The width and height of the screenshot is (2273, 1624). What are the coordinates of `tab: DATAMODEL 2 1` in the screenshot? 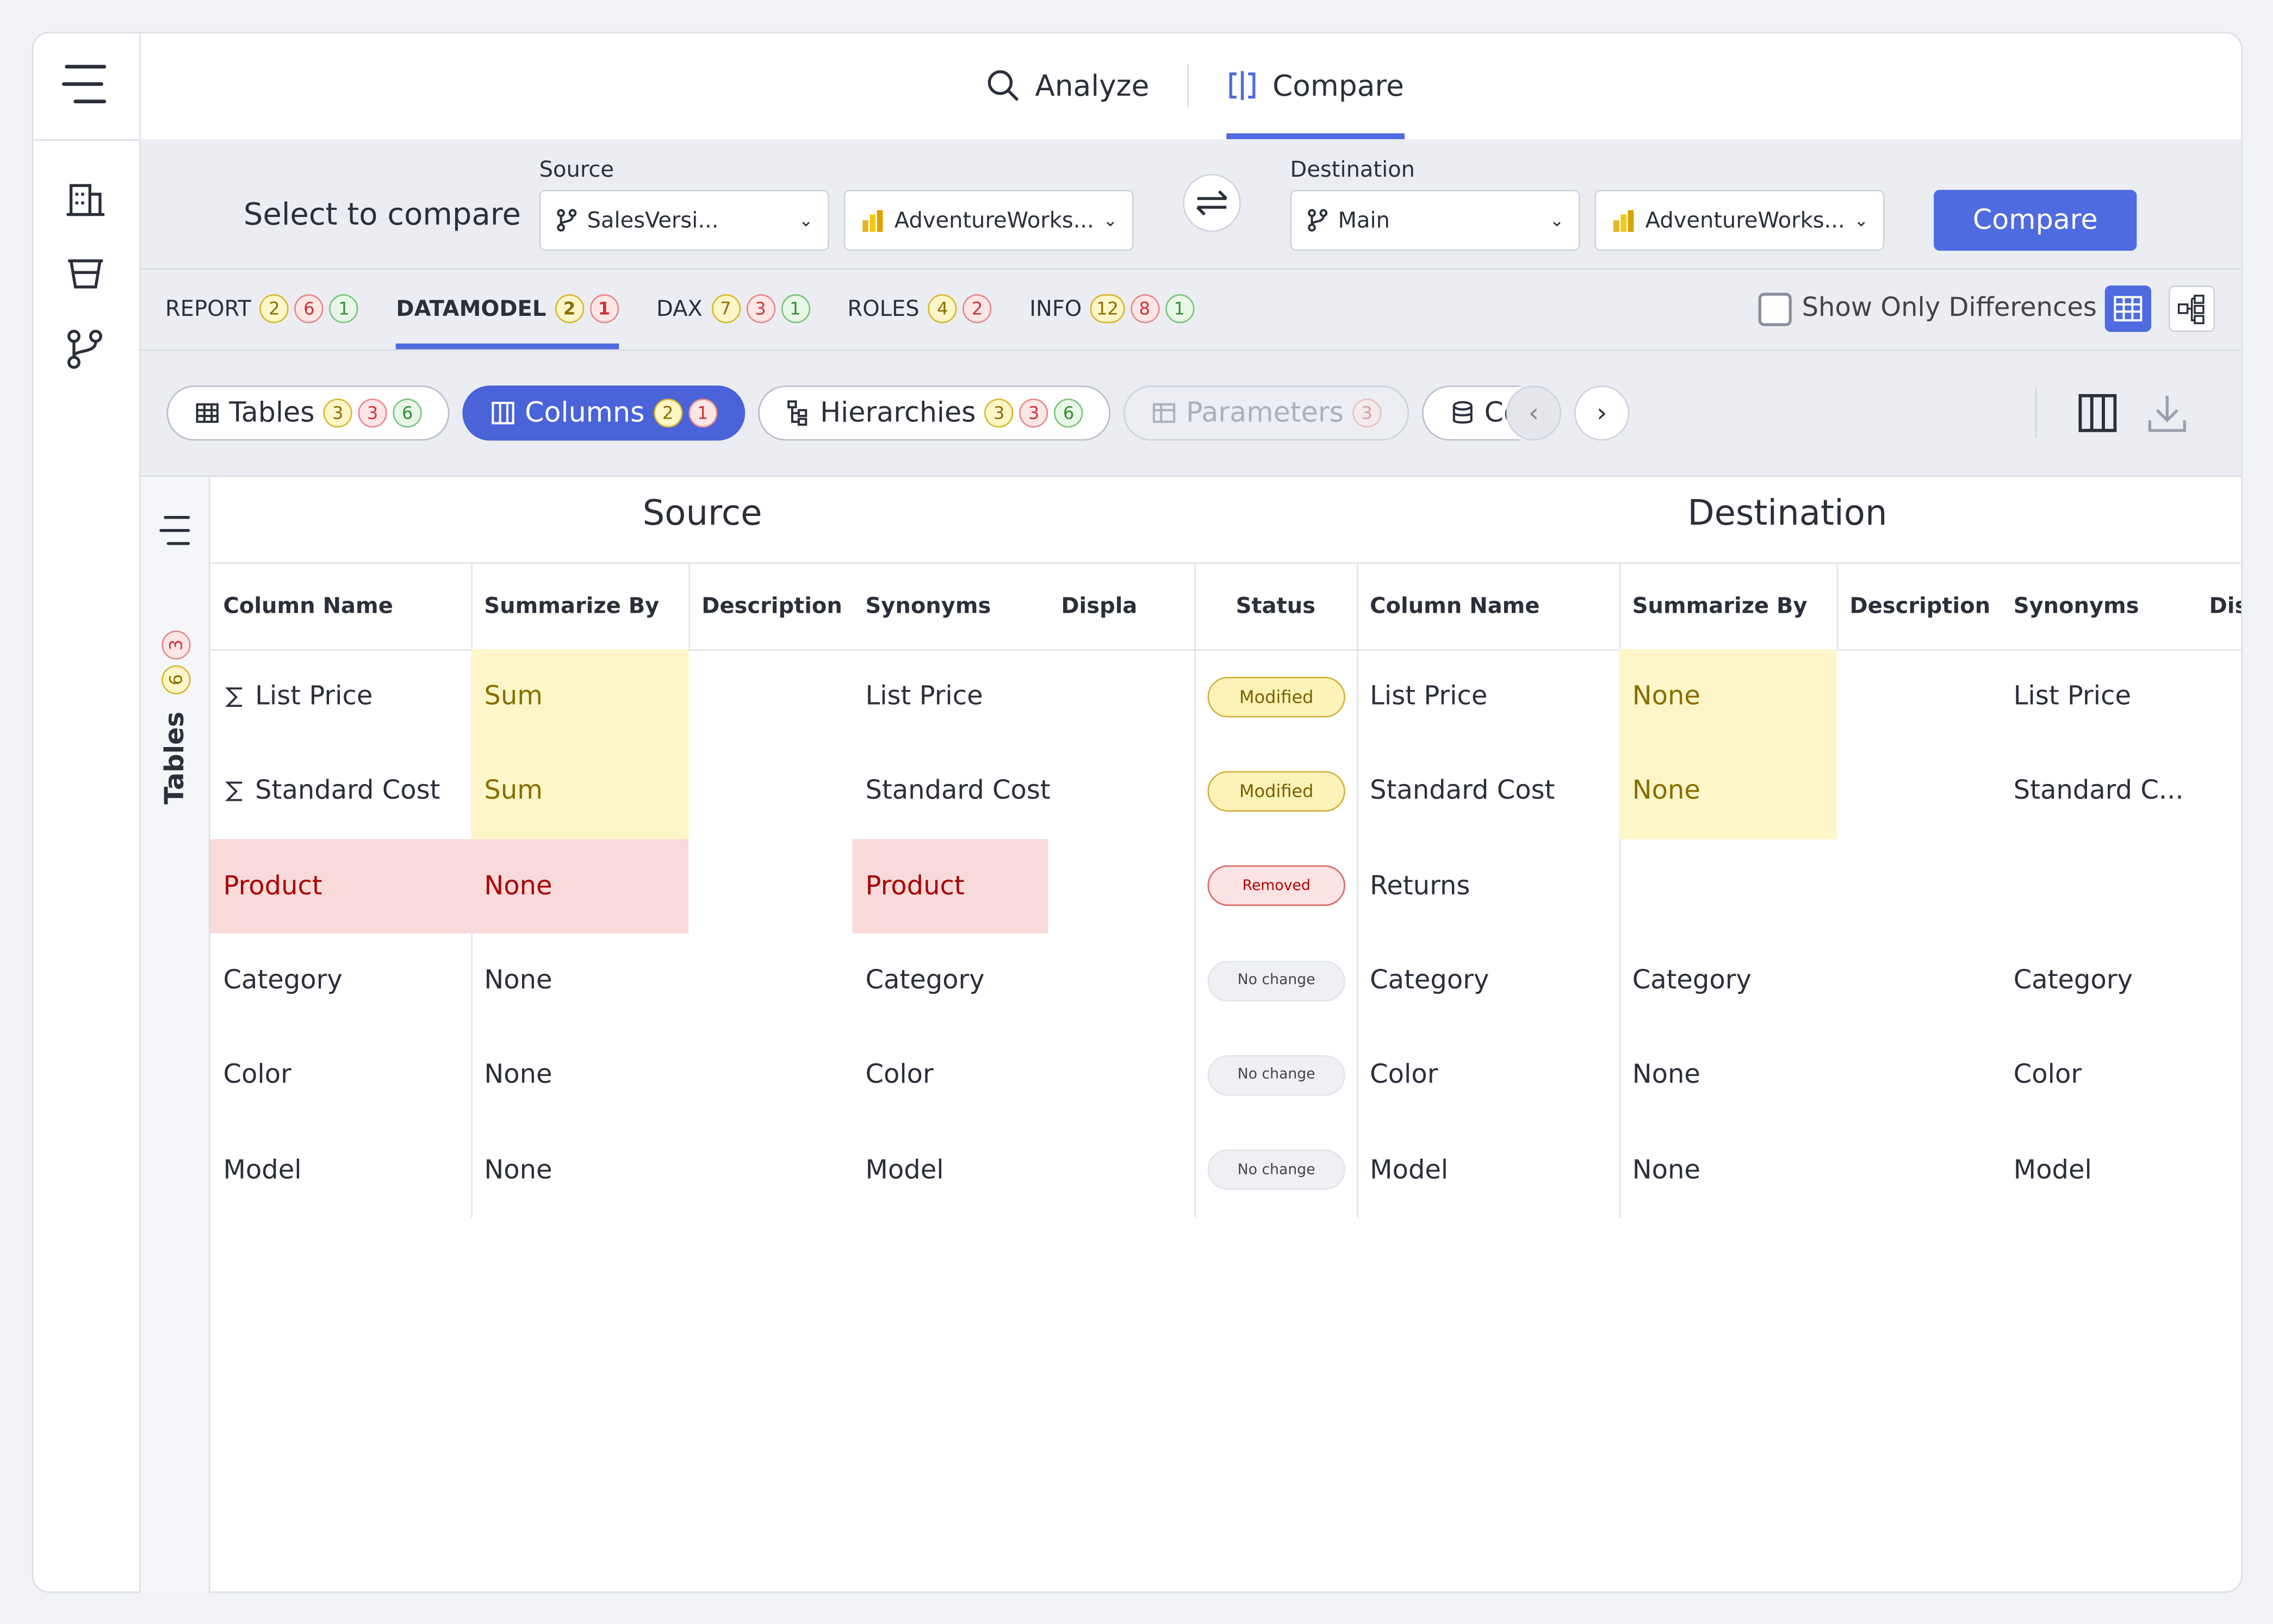 It's located at (507, 309).